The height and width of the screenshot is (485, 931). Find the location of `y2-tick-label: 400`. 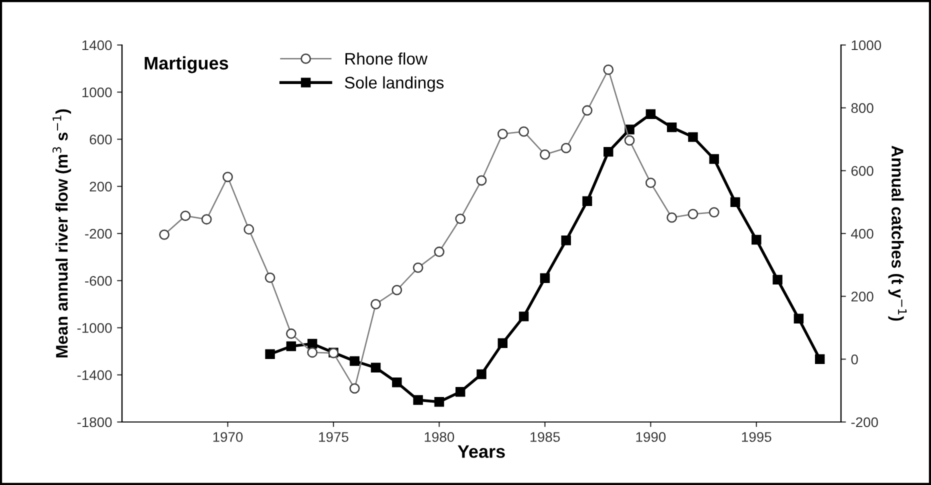

y2-tick-label: 400 is located at coordinates (862, 233).